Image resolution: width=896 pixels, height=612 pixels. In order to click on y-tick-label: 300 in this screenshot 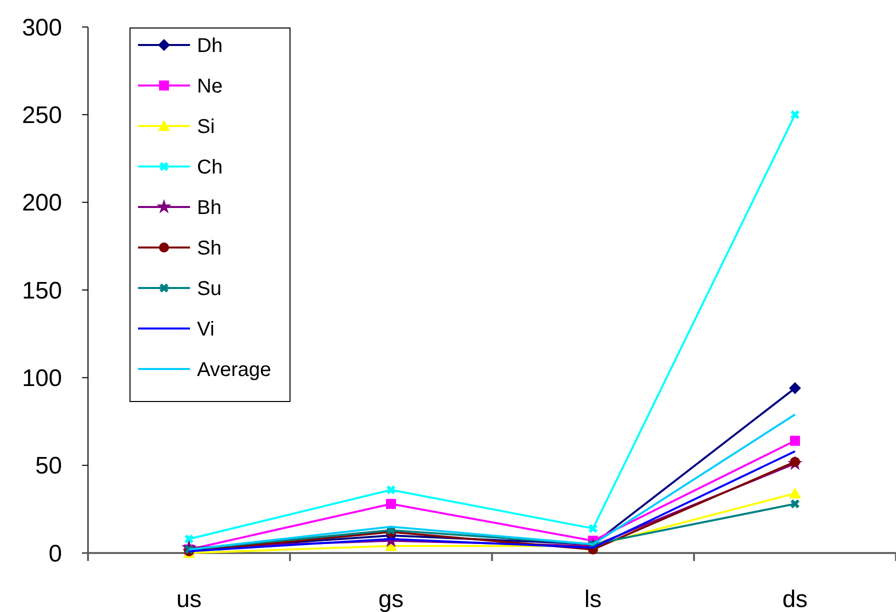, I will do `click(42, 28)`.